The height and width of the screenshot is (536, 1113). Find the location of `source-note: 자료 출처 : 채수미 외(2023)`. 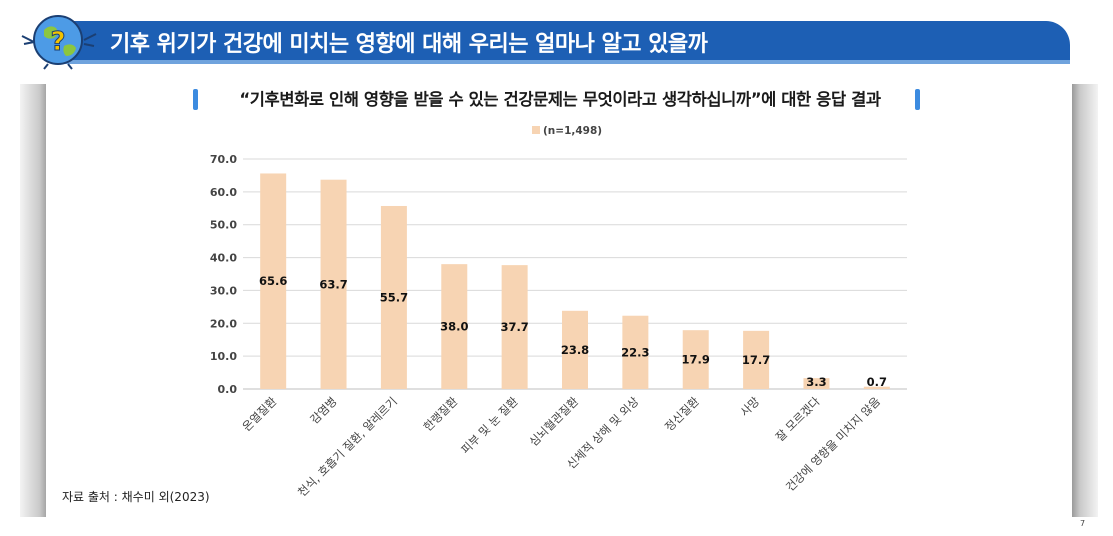

source-note: 자료 출처 : 채수미 외(2023) is located at coordinates (136, 497).